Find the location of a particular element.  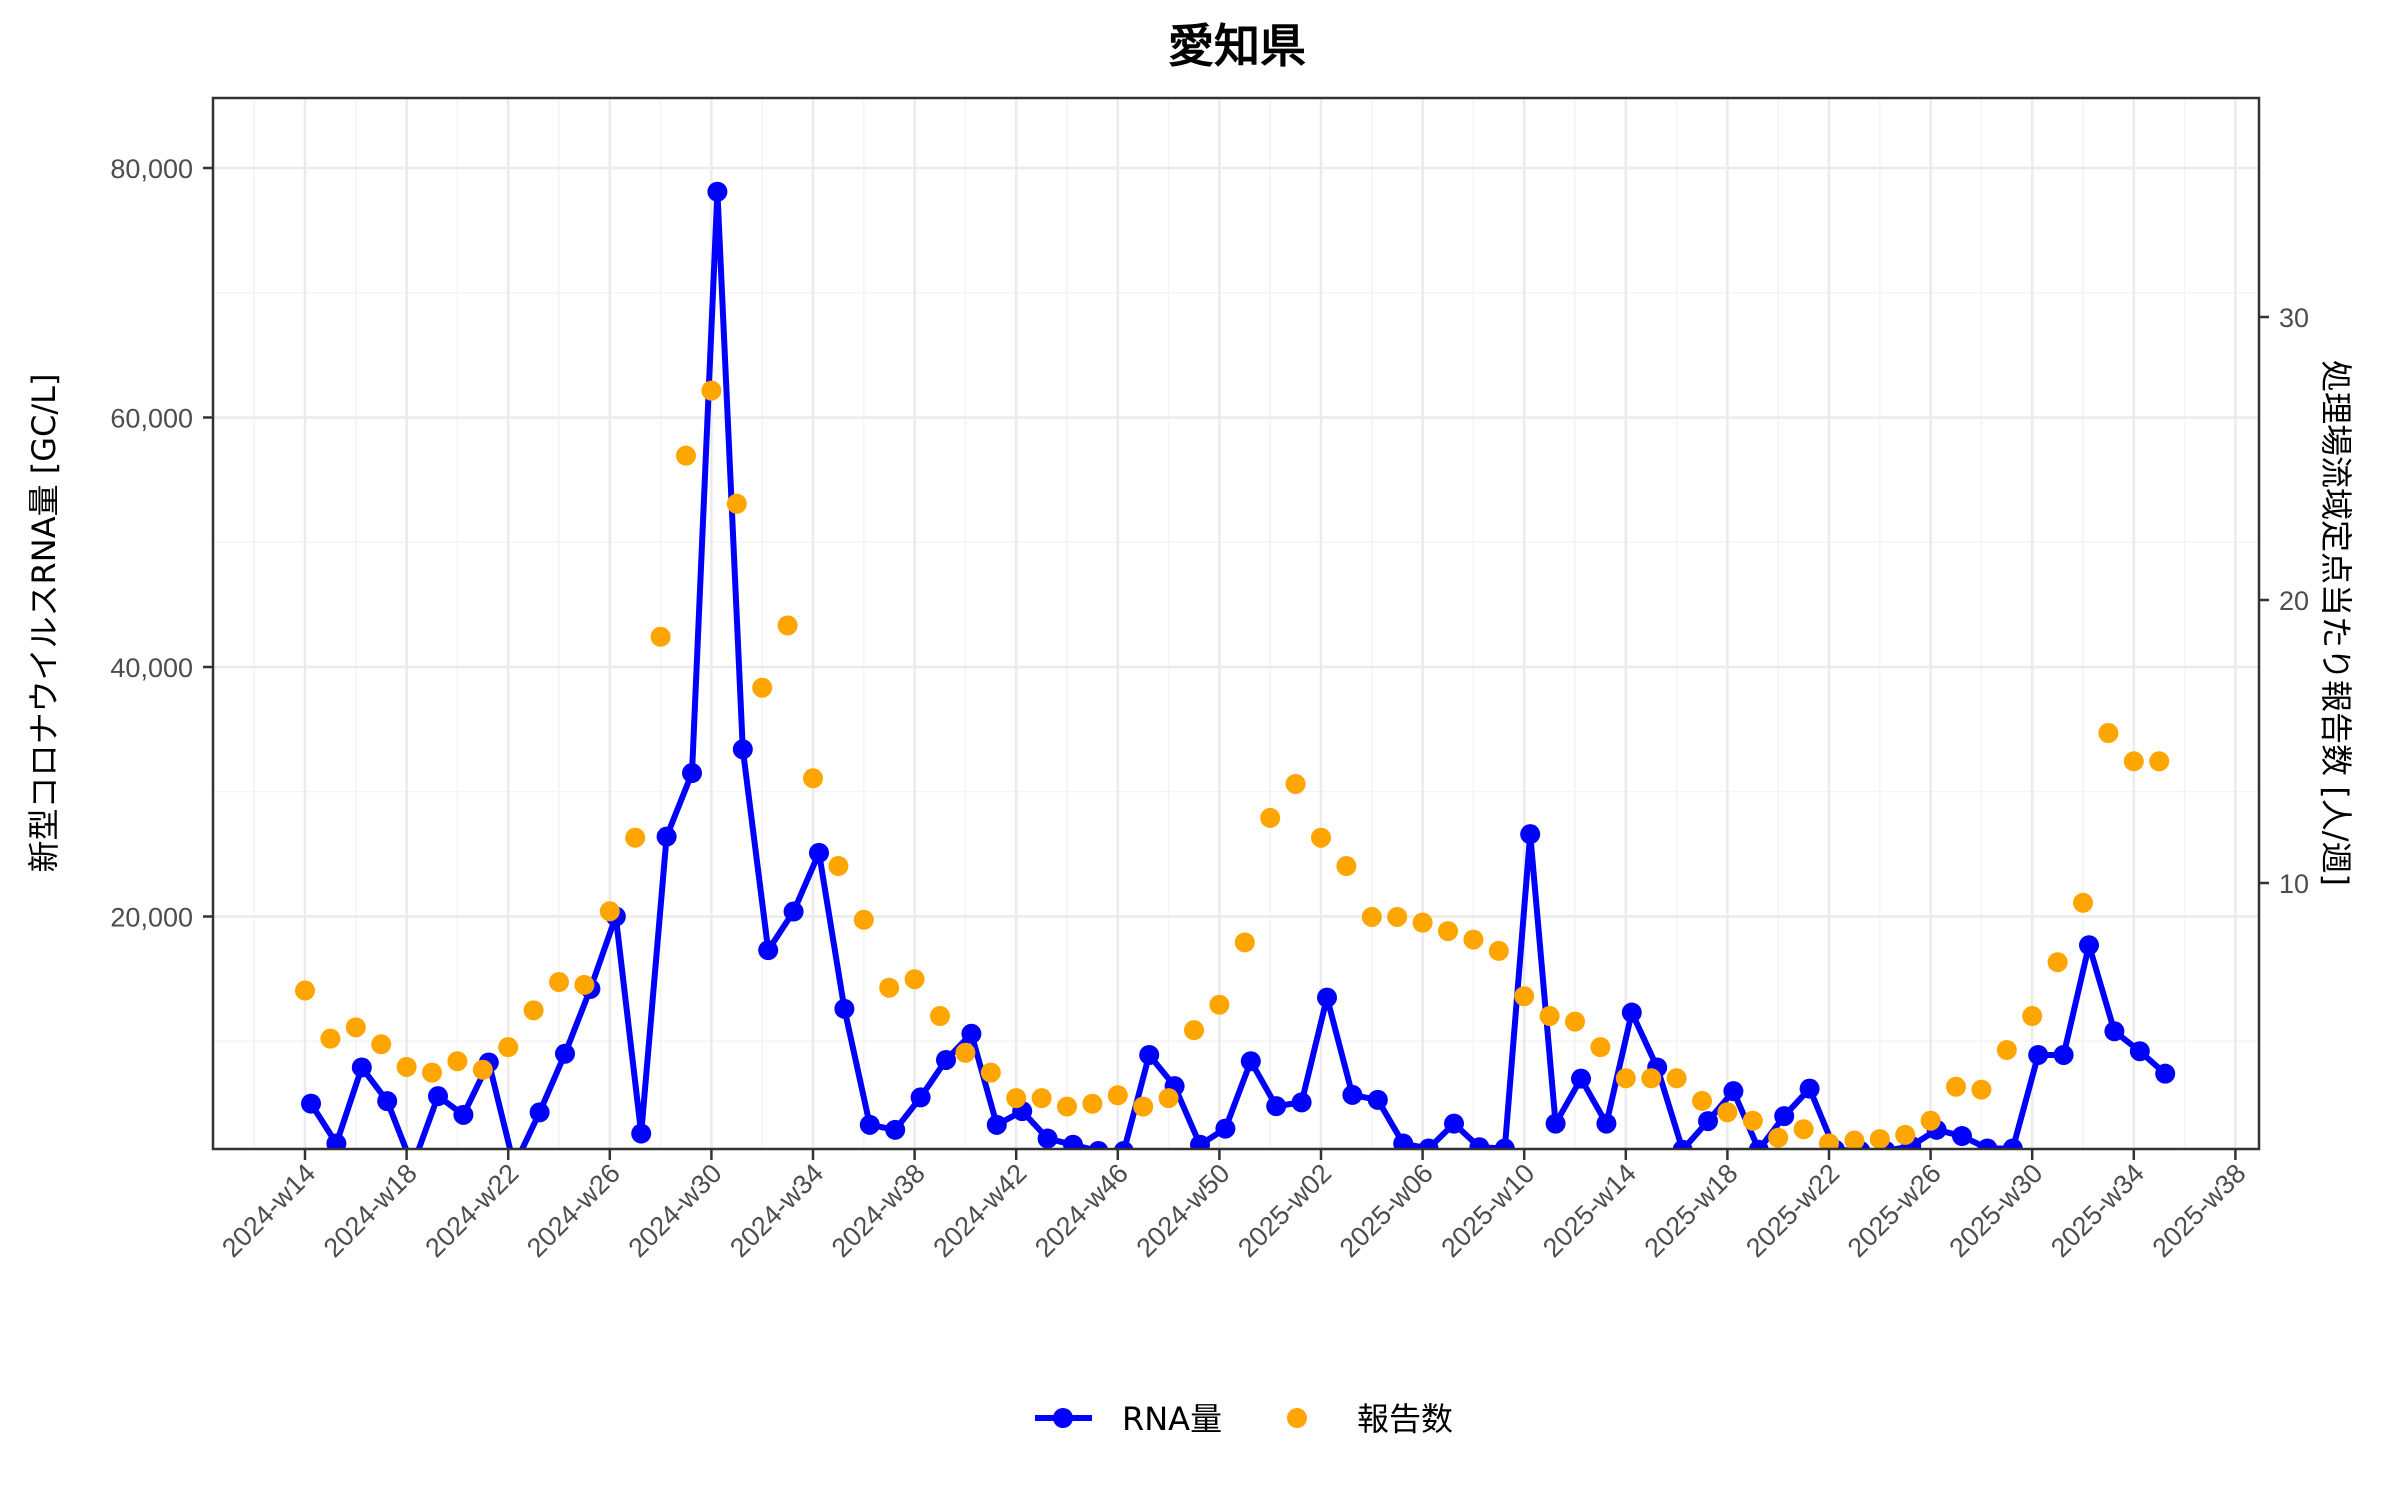

y-axis-left-title: 新型コロナウイルスRNA量 [GC/L] is located at coordinates (44, 623).